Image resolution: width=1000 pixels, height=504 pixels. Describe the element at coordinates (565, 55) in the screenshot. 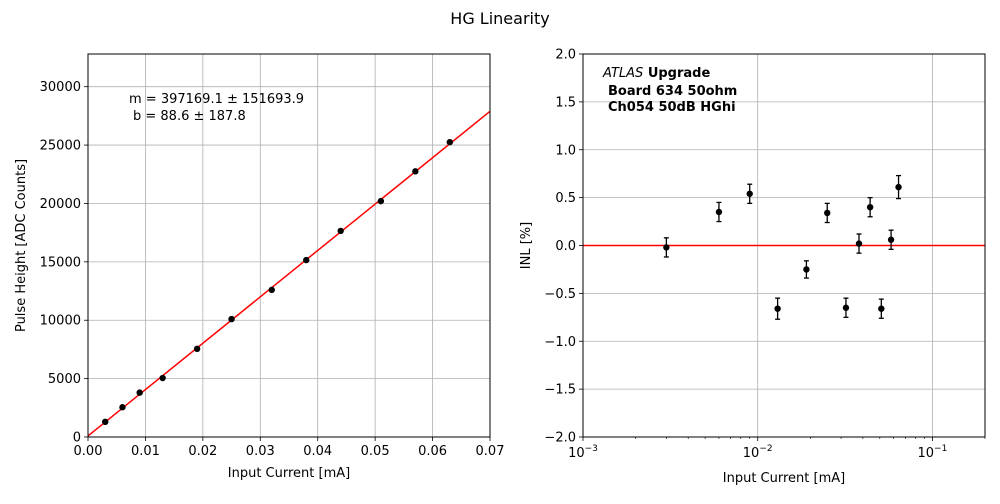

I see `y-tick-label: 2.0` at that location.